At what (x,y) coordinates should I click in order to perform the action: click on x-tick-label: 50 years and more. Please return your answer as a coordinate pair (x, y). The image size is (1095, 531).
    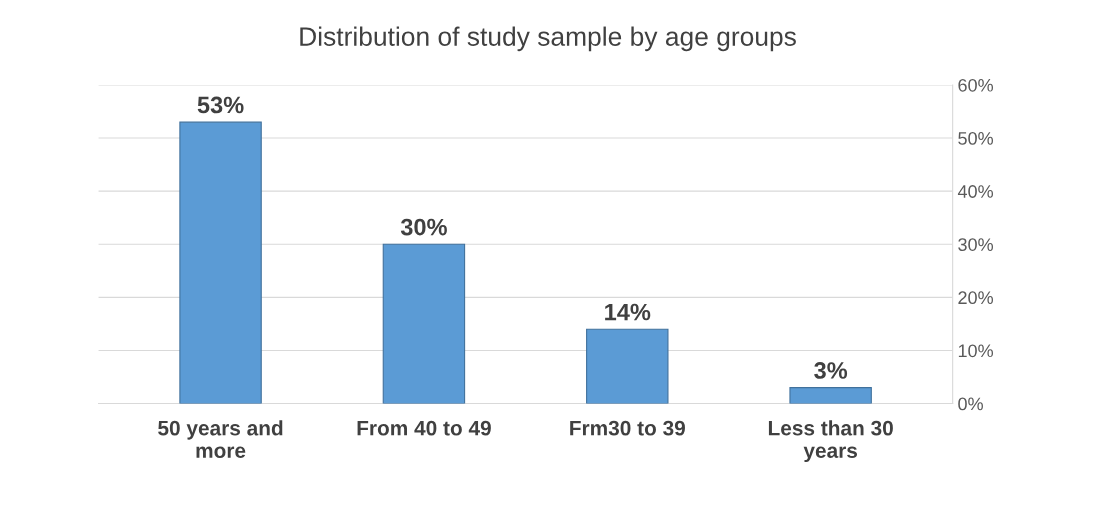
    Looking at the image, I should click on (220, 439).